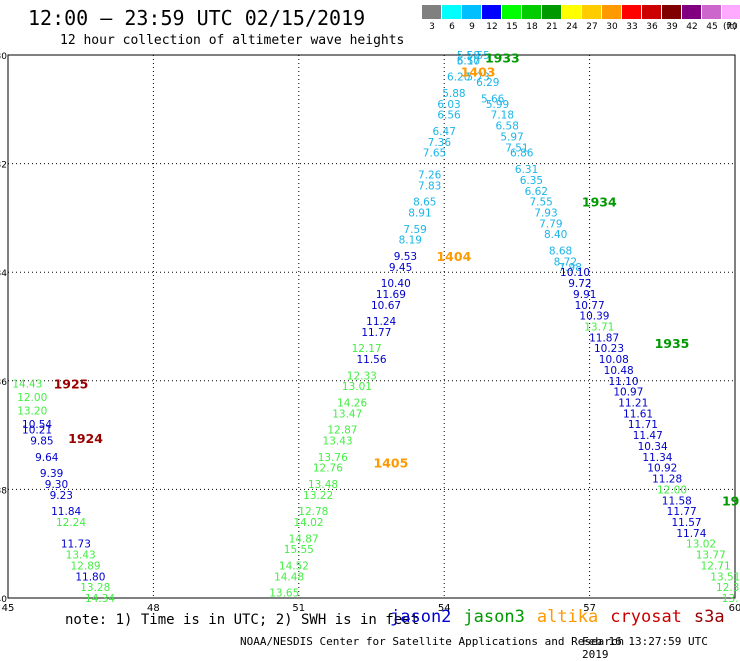 This screenshot has height=661, width=740. I want to click on wave-height-value: 11.69, so click(391, 295).